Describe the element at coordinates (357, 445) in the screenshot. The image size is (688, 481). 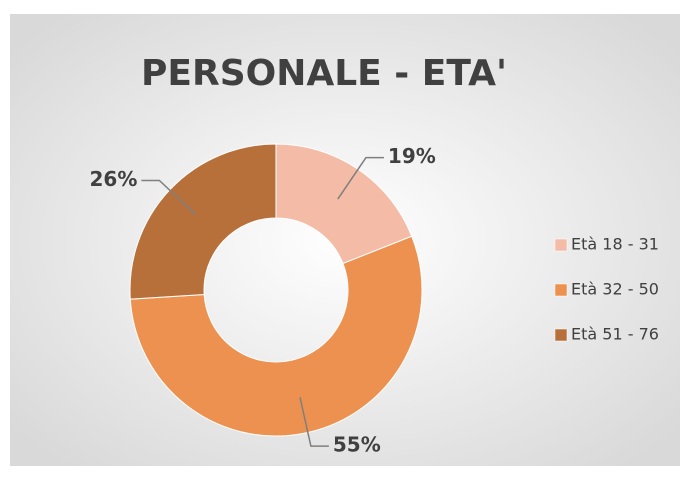
I see `value-label: 55%` at that location.